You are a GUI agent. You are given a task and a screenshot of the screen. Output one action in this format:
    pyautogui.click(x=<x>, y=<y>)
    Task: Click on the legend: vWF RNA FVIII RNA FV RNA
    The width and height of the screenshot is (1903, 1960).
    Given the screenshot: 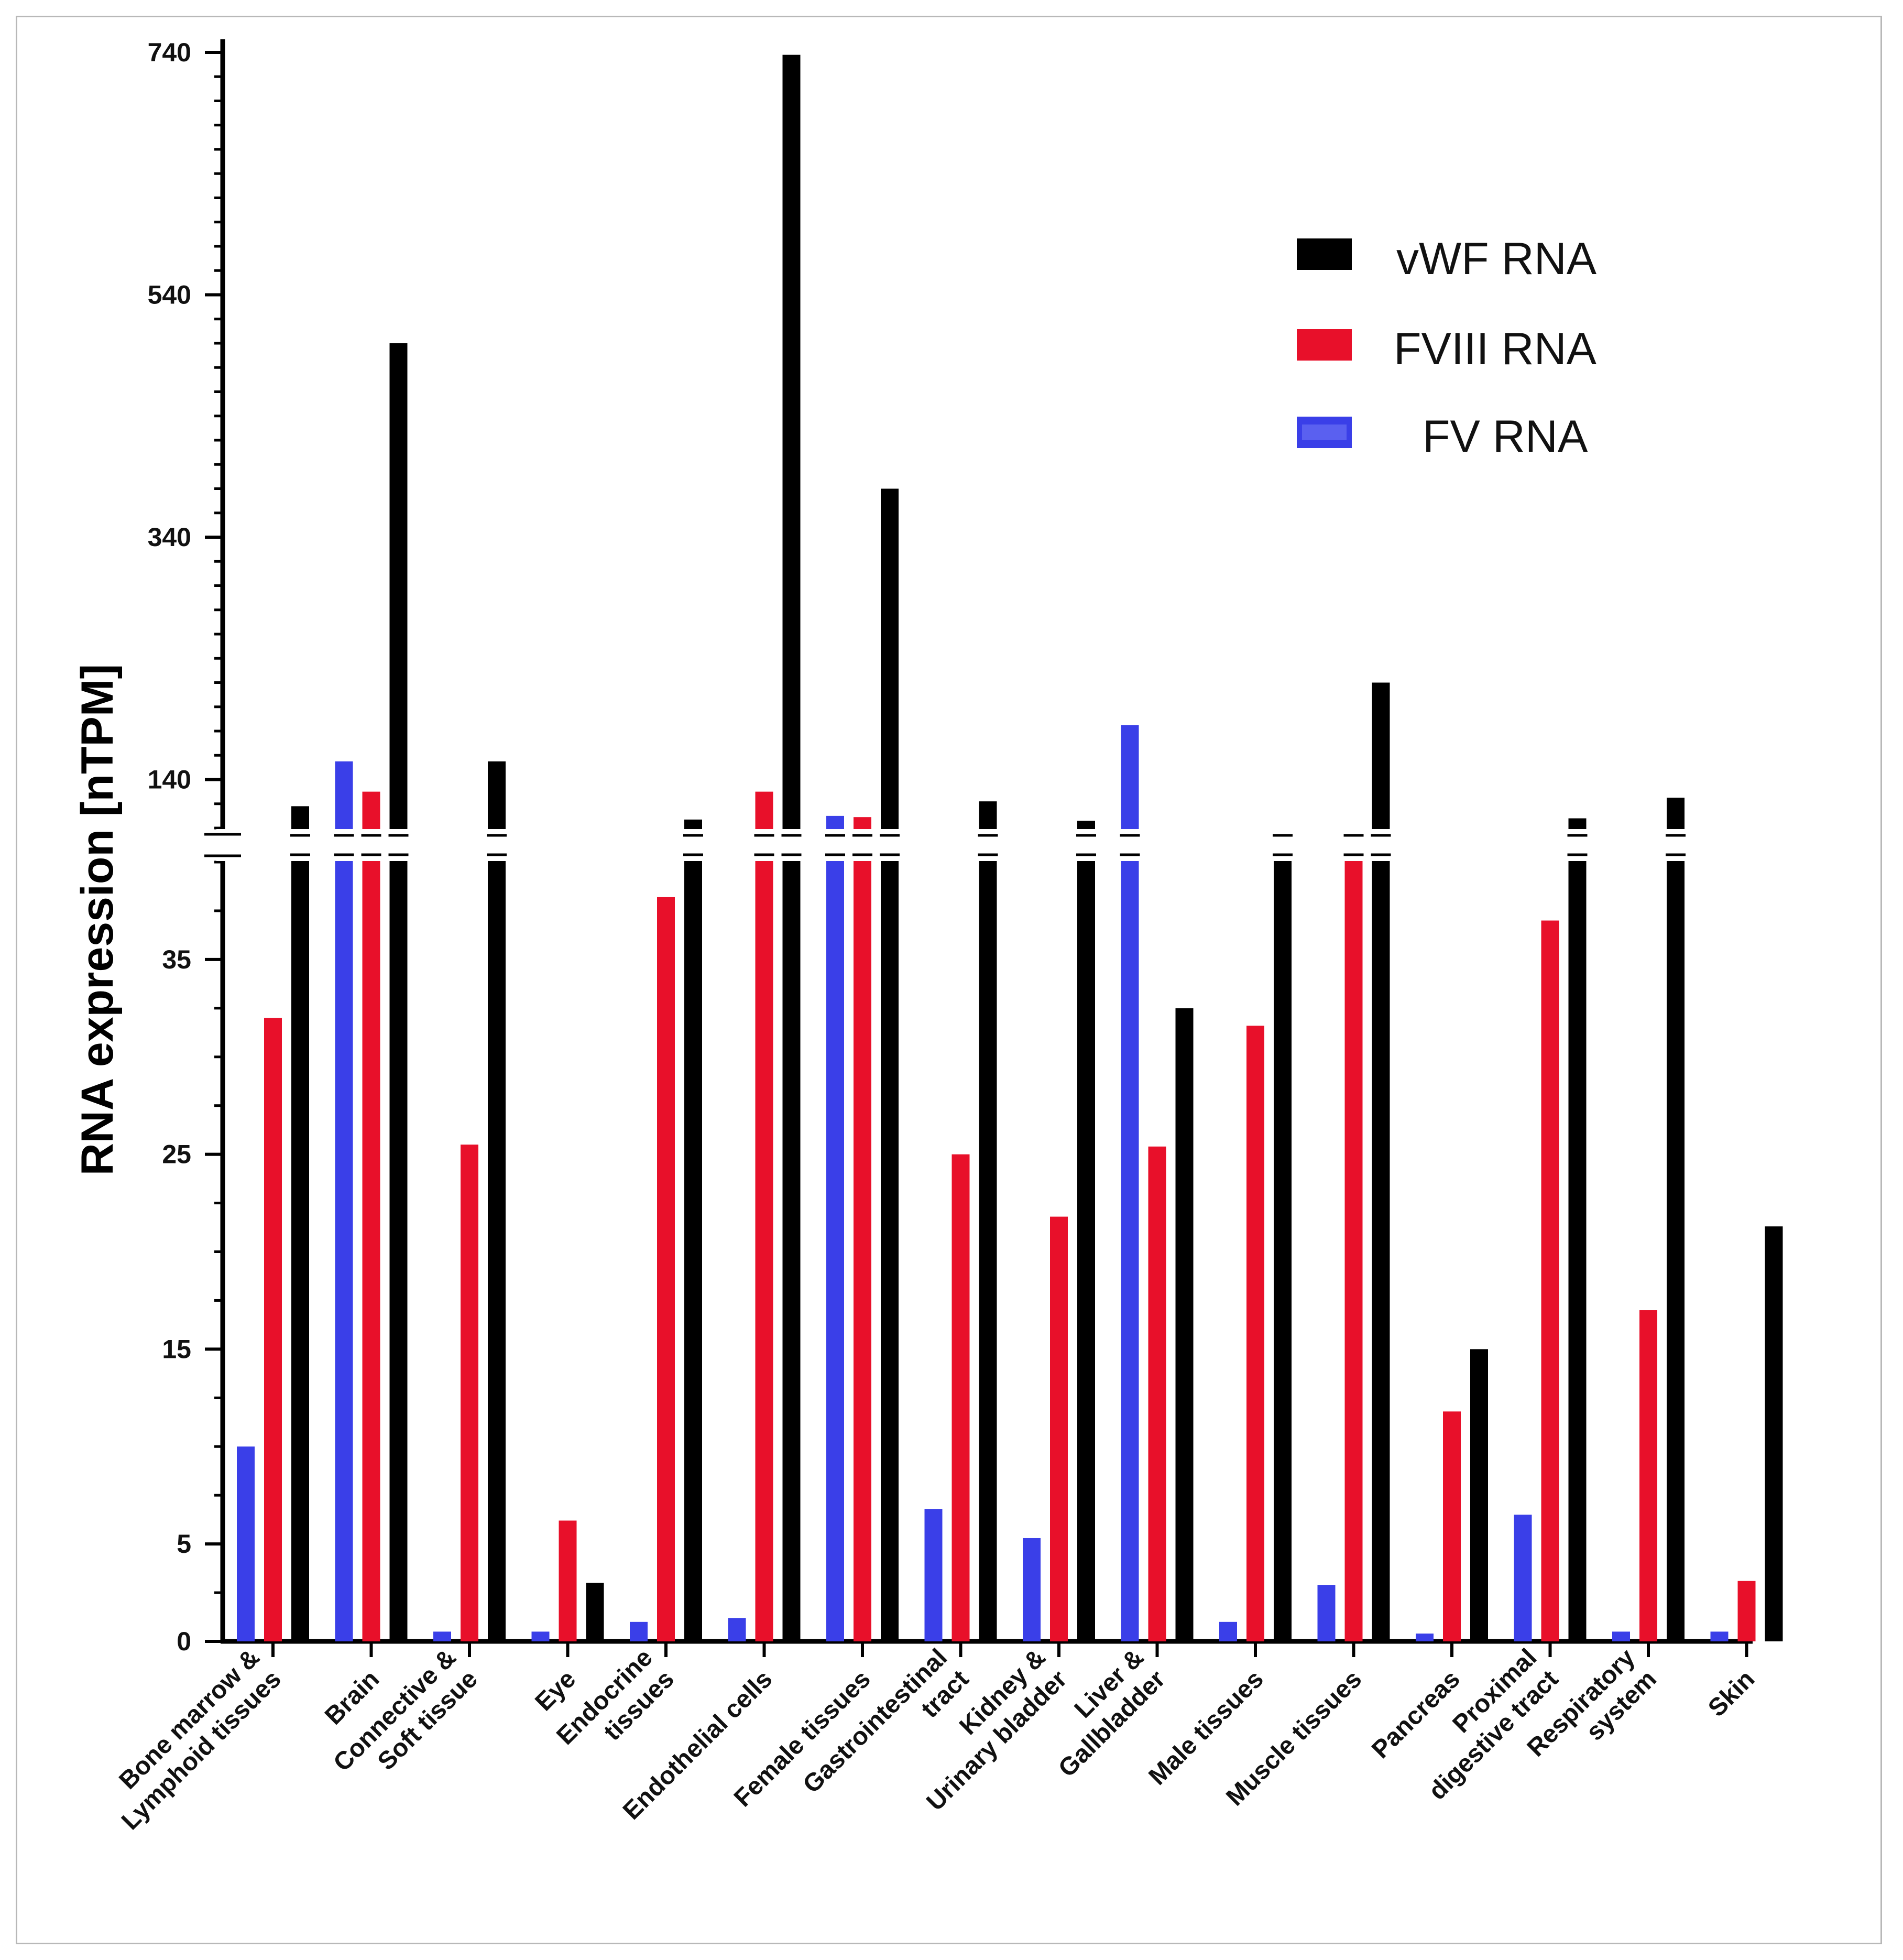 What is the action you would take?
    pyautogui.click(x=1447, y=348)
    